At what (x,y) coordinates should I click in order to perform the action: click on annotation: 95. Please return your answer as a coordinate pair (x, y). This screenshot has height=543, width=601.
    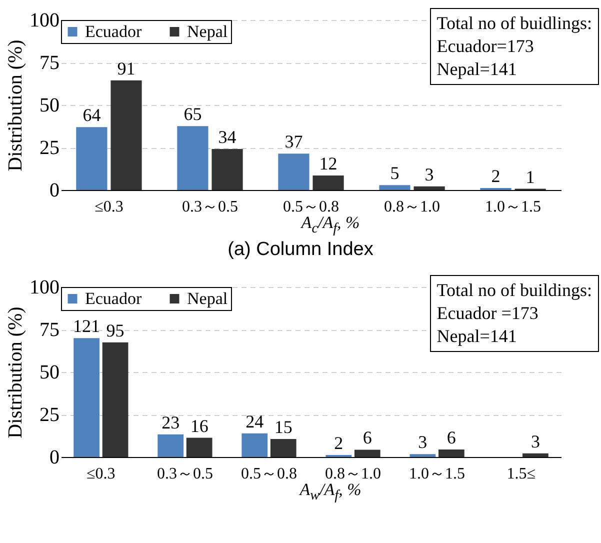
    Looking at the image, I should click on (115, 330).